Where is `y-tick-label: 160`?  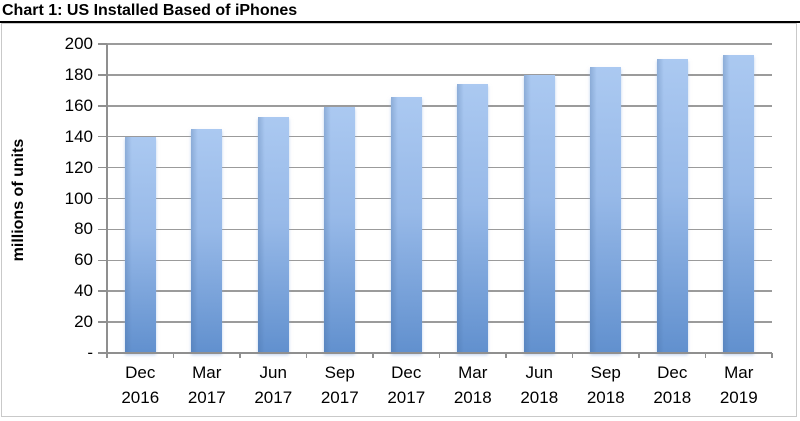 y-tick-label: 160 is located at coordinates (78, 105).